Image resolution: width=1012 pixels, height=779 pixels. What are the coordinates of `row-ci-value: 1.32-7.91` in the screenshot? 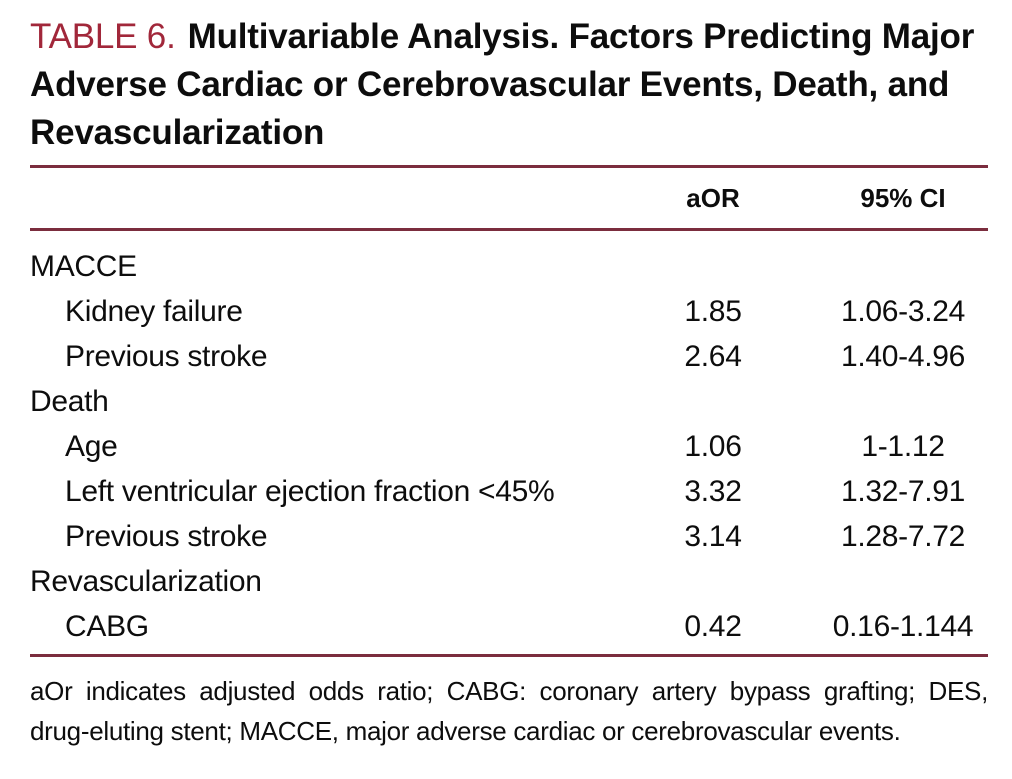 It's located at (903, 491).